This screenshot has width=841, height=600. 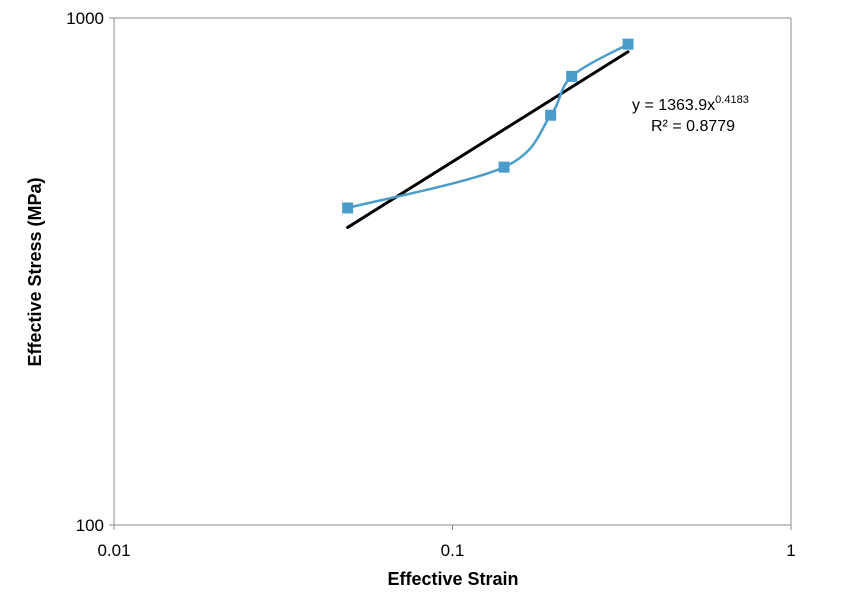 I want to click on x-tick-label: 0.01, so click(x=113, y=550).